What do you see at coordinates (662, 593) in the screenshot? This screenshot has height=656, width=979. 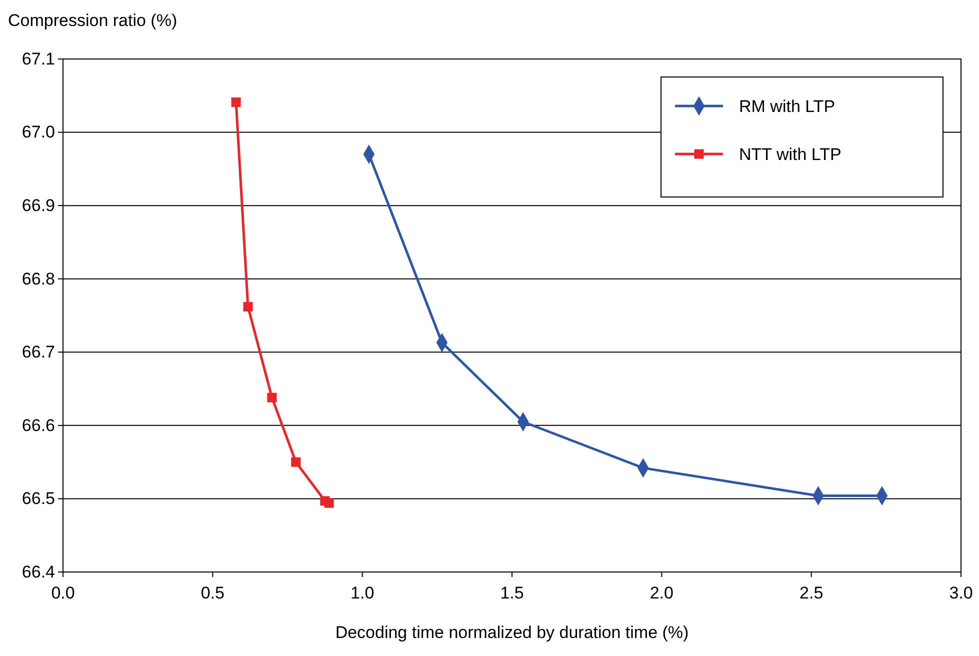 I see `x-tick-label: 2.0` at bounding box center [662, 593].